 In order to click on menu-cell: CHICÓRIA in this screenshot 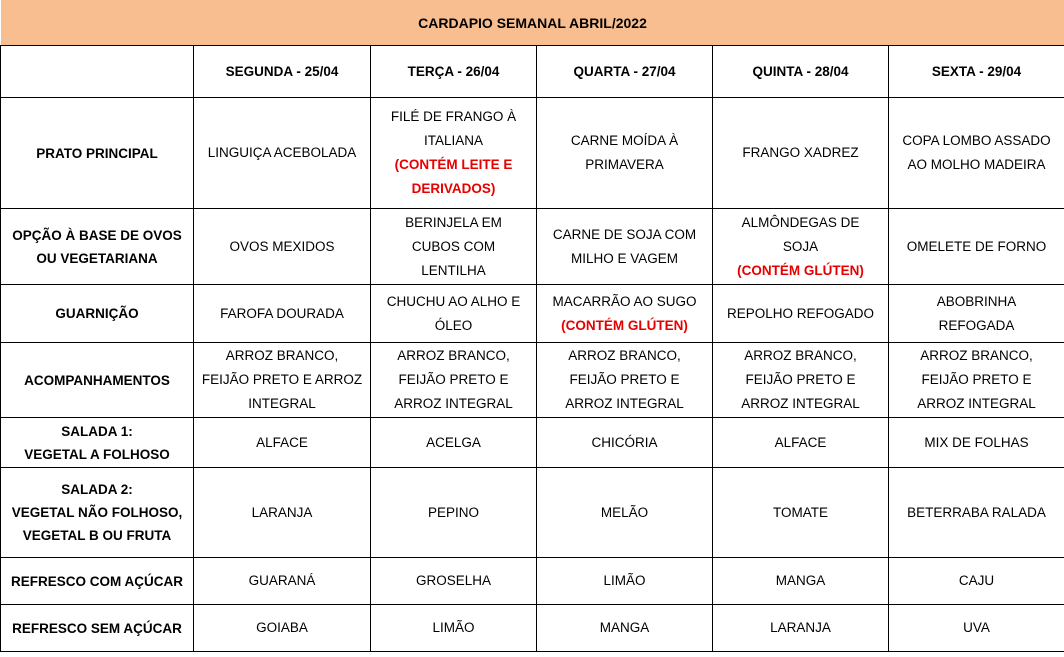, I will do `click(624, 442)`.